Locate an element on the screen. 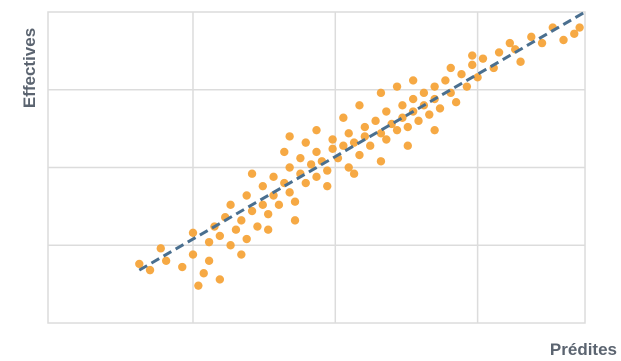  x-axis-label: Prédites is located at coordinates (583, 349).